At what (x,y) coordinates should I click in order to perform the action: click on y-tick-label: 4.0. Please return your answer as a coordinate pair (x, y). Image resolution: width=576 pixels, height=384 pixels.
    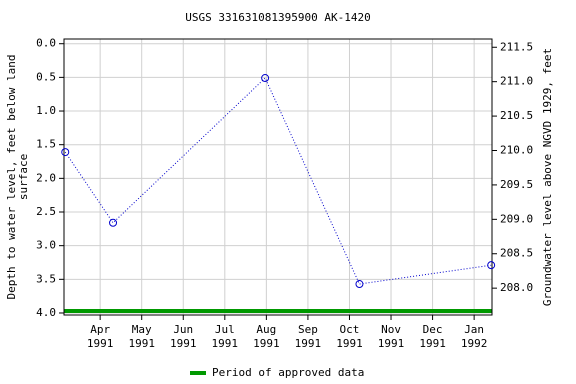
    Looking at the image, I should click on (46, 312).